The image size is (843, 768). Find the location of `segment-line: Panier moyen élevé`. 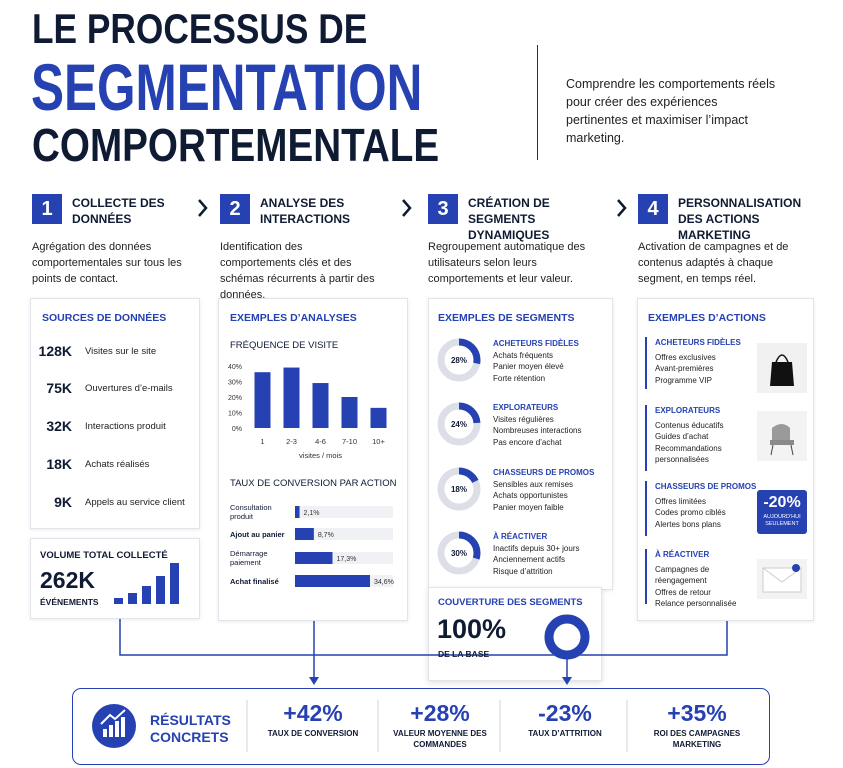

segment-line: Panier moyen élevé is located at coordinates (528, 366).